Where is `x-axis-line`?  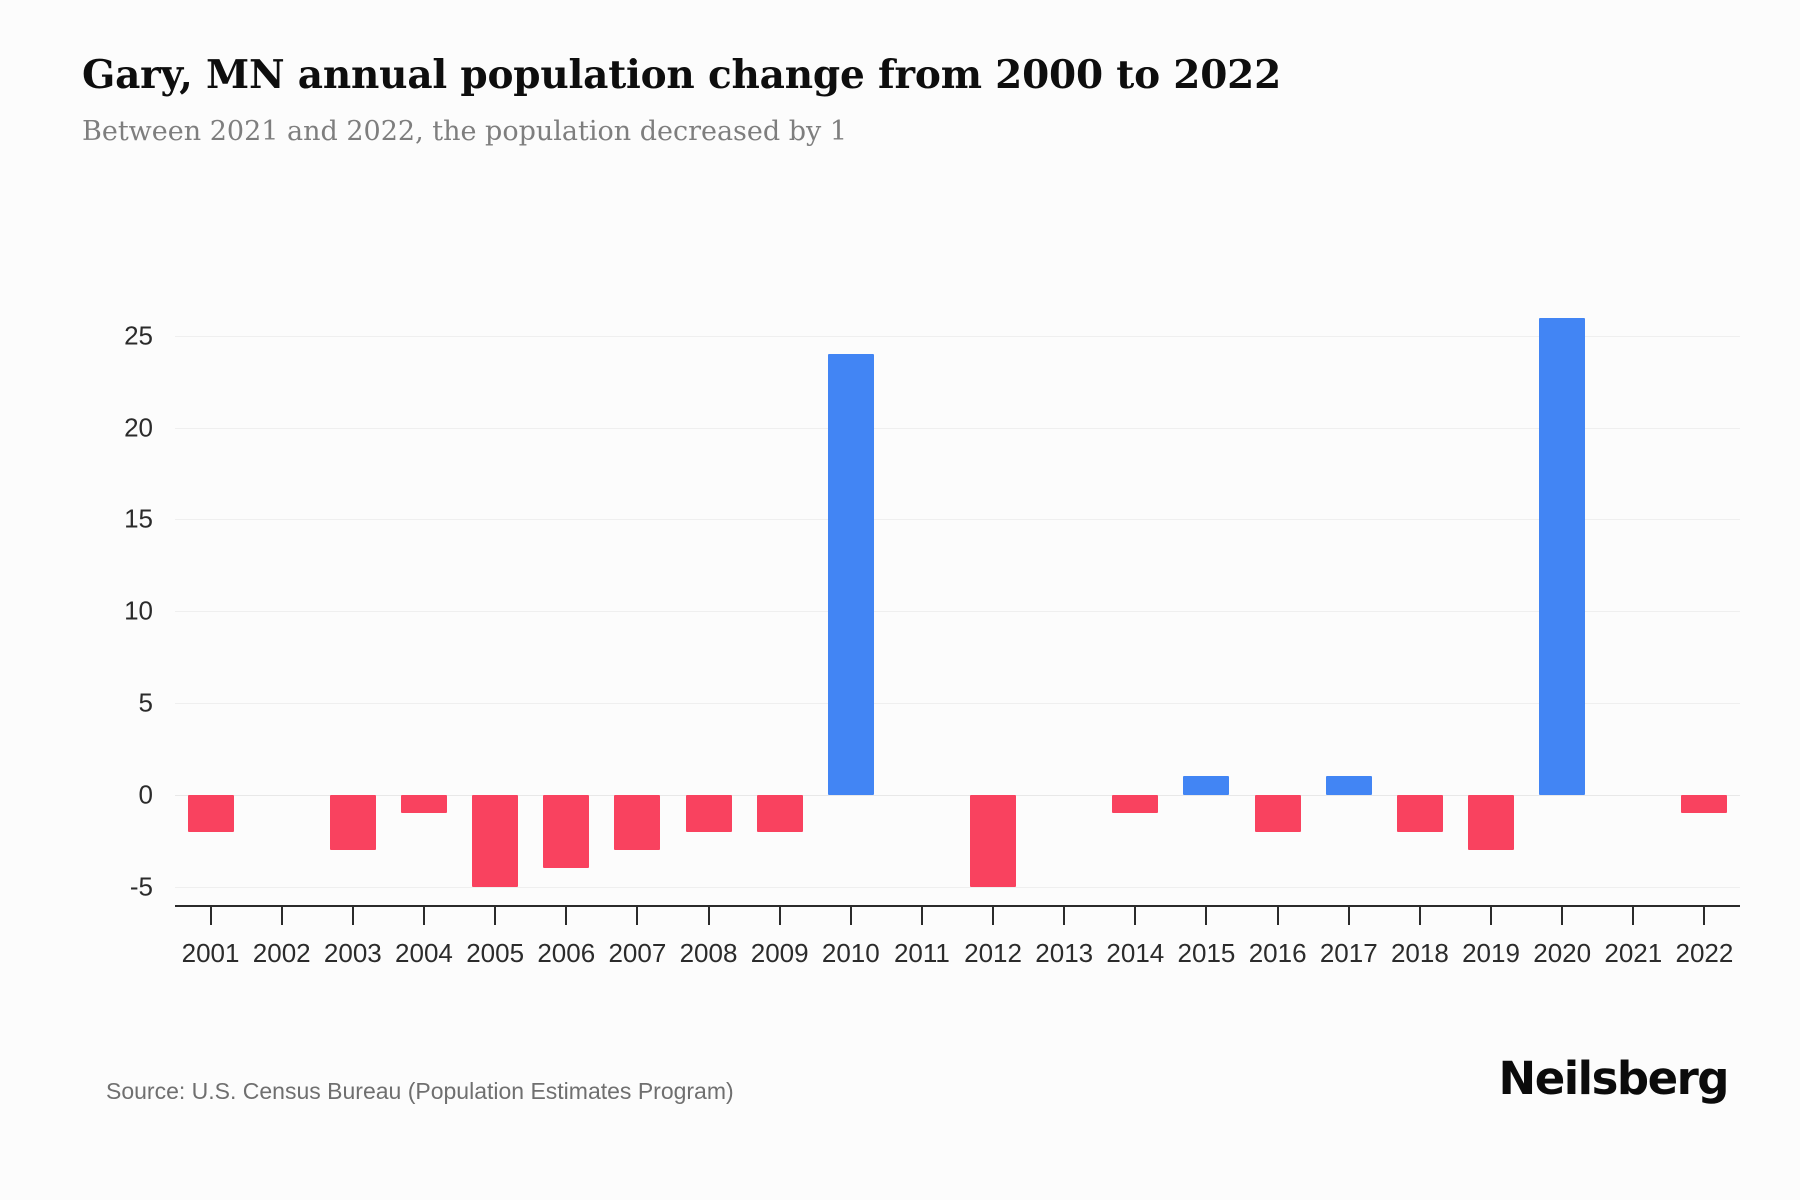
x-axis-line is located at coordinates (957, 906).